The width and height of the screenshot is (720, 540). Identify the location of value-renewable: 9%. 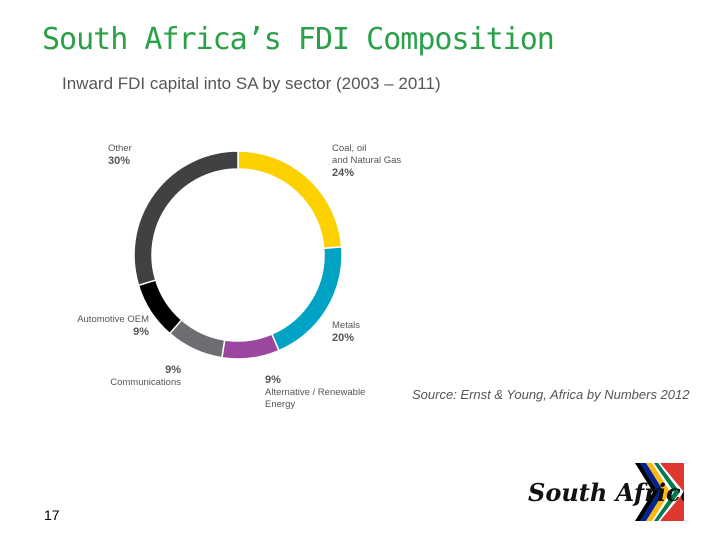
(273, 380).